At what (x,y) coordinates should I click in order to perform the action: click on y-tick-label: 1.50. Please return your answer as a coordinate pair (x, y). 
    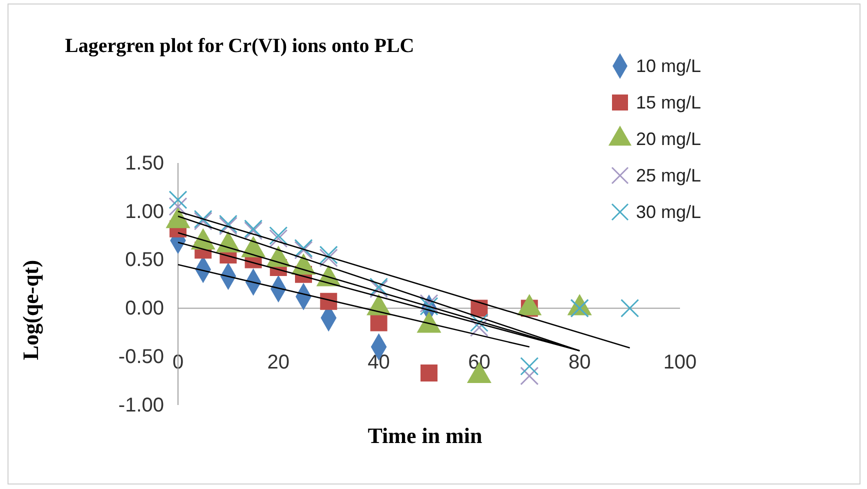
    Looking at the image, I should click on (144, 163).